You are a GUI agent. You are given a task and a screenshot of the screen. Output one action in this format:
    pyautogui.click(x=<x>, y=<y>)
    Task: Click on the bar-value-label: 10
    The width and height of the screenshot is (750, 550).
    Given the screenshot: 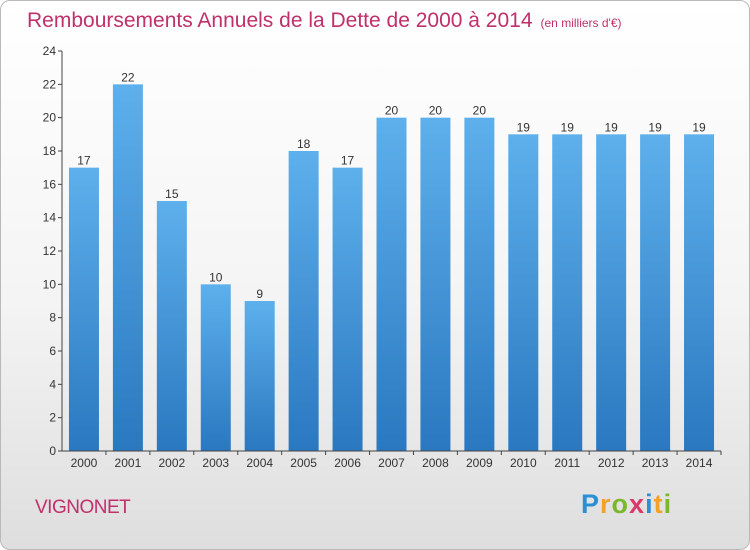 What is the action you would take?
    pyautogui.click(x=216, y=277)
    